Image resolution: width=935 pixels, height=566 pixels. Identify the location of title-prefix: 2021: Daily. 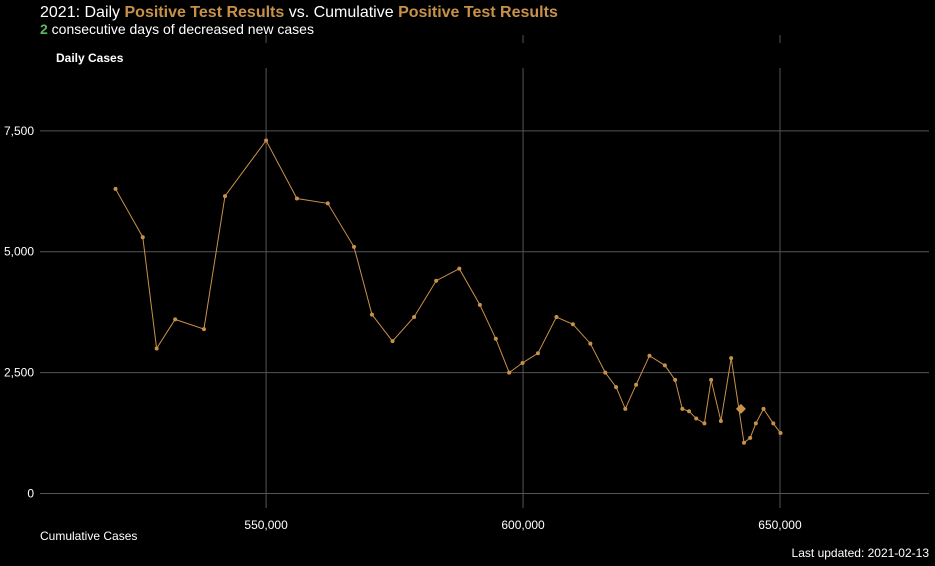
(82, 12).